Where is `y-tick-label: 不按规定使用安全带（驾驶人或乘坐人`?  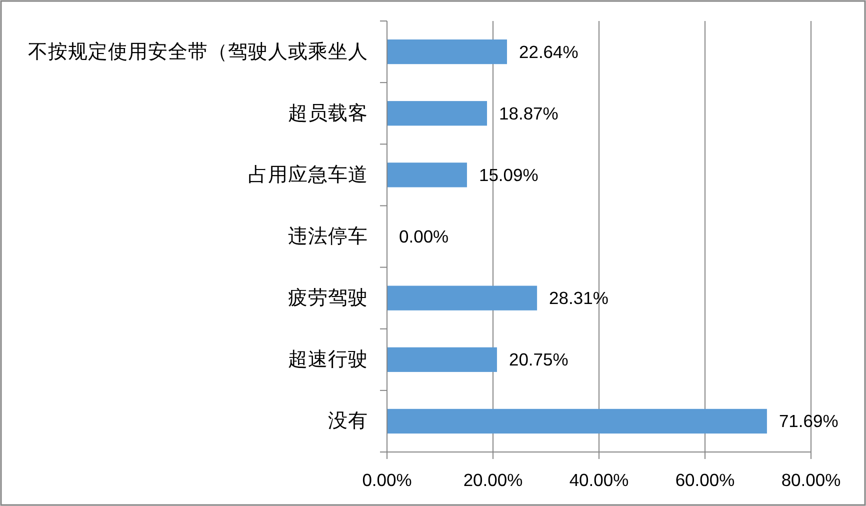 y-tick-label: 不按规定使用安全带（驾驶人或乘坐人 is located at coordinates (198, 51).